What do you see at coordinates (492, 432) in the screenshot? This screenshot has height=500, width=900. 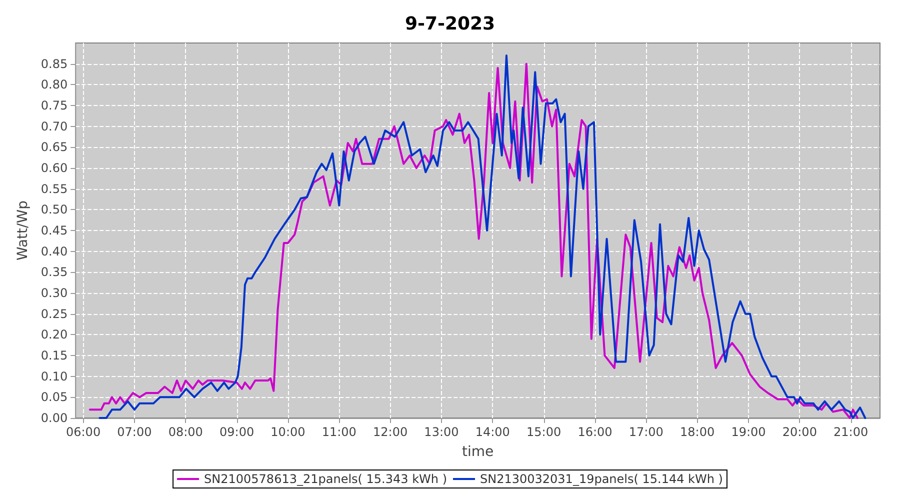 I see `x-tick-label: 14:00` at bounding box center [492, 432].